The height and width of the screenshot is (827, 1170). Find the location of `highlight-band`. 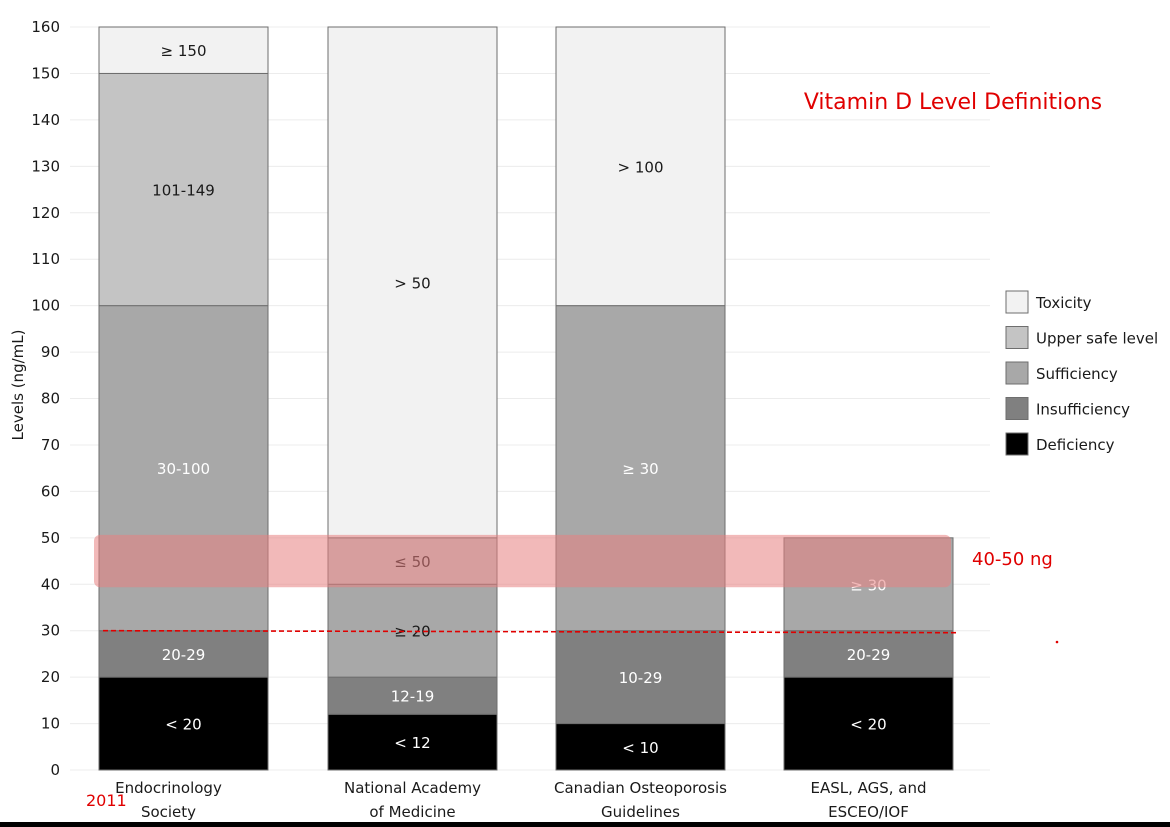

highlight-band is located at coordinates (522, 561).